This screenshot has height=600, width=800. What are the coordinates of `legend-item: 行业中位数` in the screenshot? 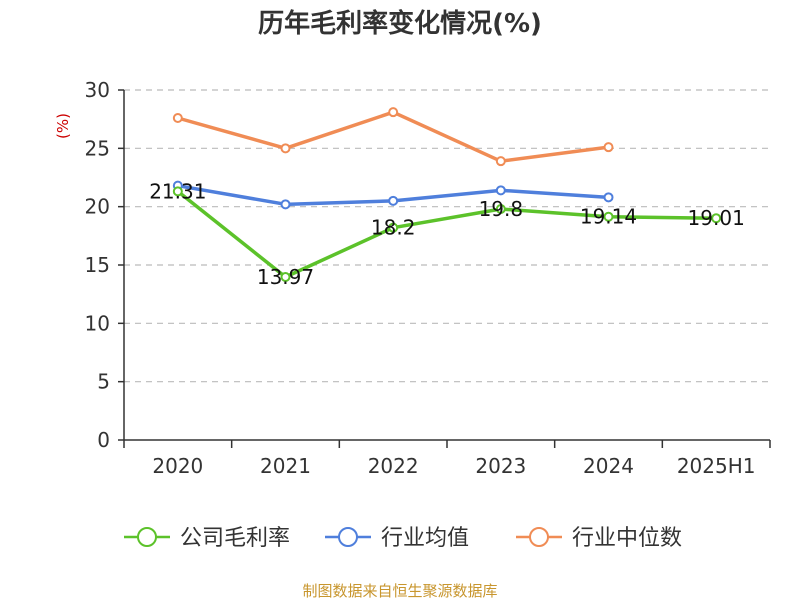 It's located at (599, 538).